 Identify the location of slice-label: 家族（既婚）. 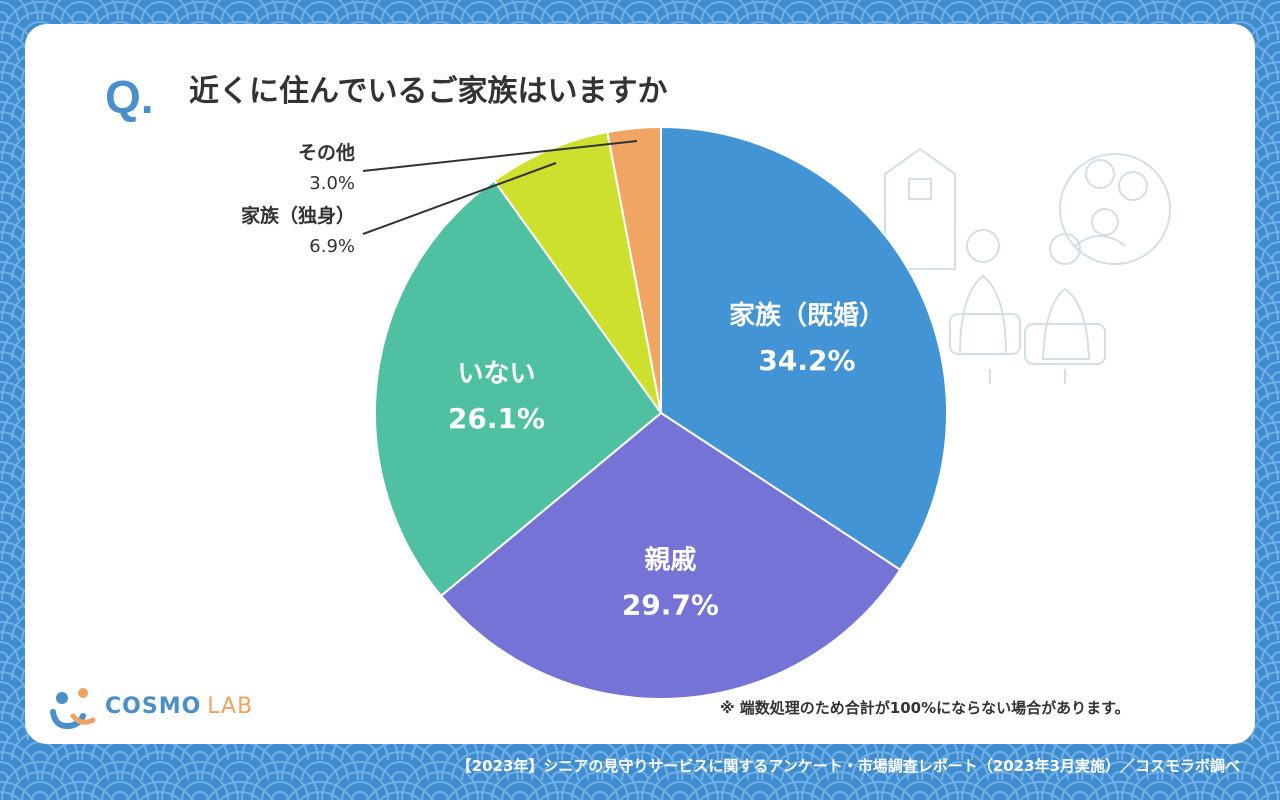
(807, 315).